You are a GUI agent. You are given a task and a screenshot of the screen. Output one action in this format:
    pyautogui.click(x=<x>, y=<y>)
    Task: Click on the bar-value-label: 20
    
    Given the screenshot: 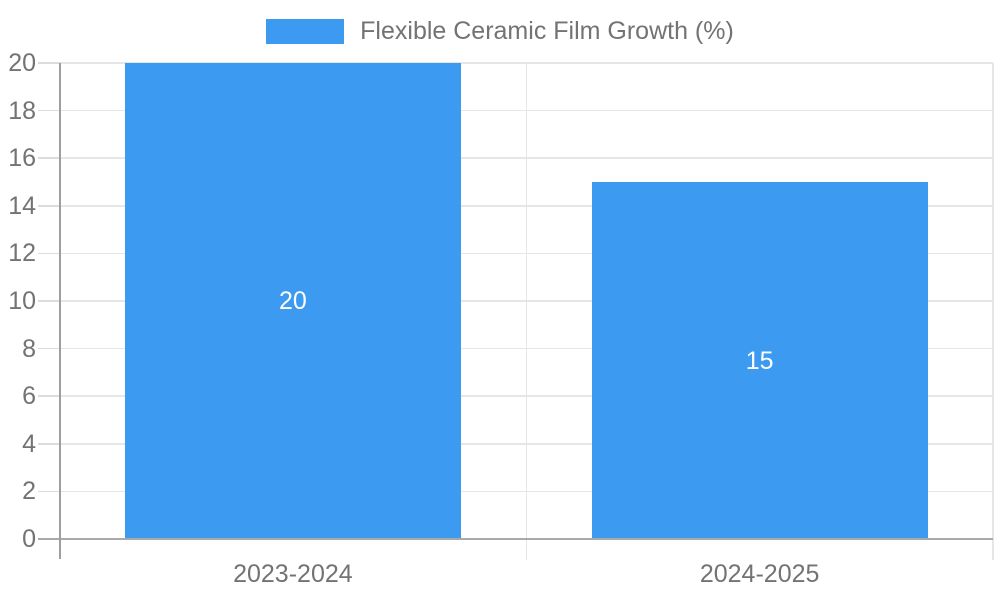 What is the action you would take?
    pyautogui.click(x=292, y=301)
    